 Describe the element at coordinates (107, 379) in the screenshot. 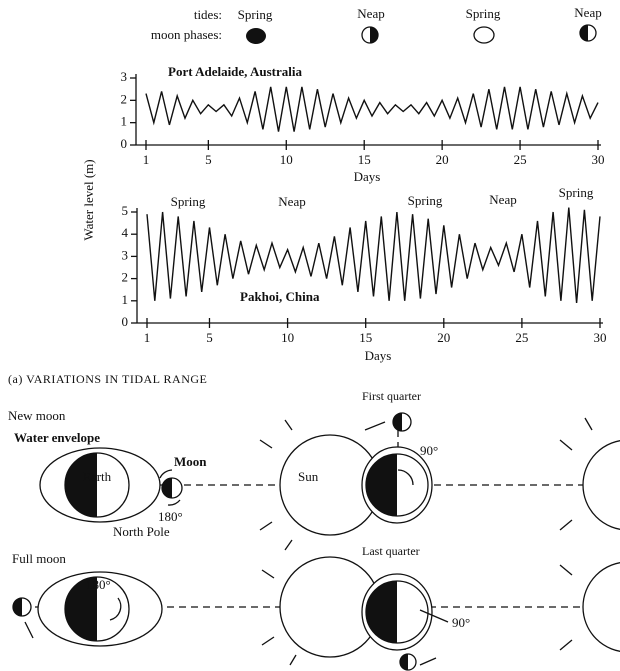

I see `caption: (a) VARIATIONS IN TIDAL RANGE` at that location.